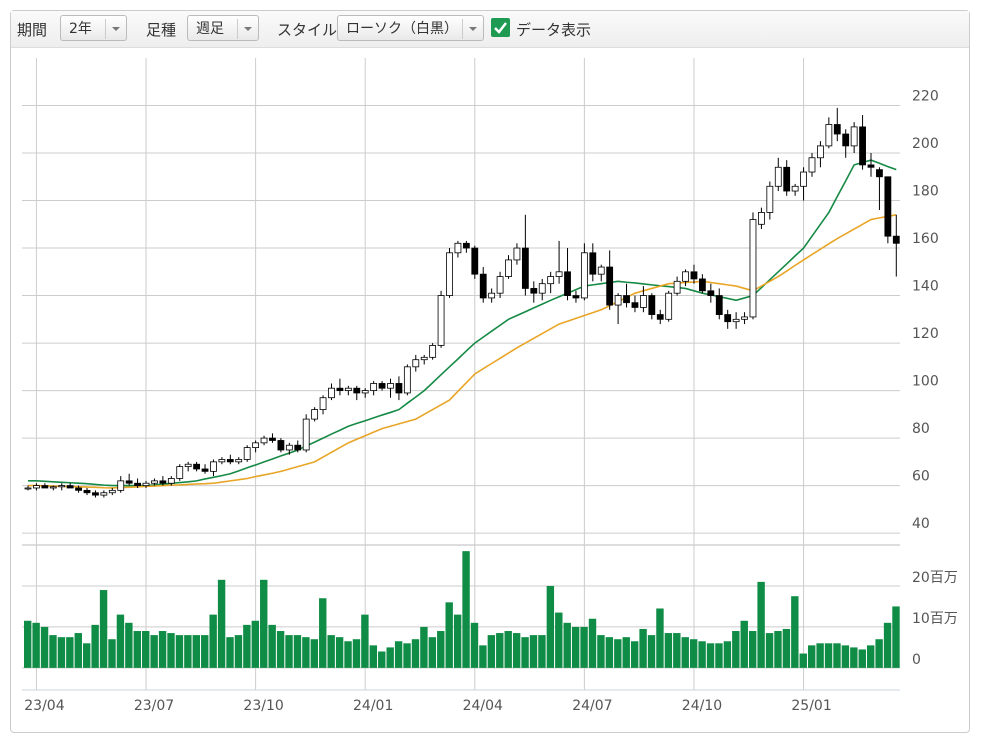 Image resolution: width=981 pixels, height=742 pixels. What do you see at coordinates (93, 28) in the screenshot?
I see `period-select: 2年` at bounding box center [93, 28].